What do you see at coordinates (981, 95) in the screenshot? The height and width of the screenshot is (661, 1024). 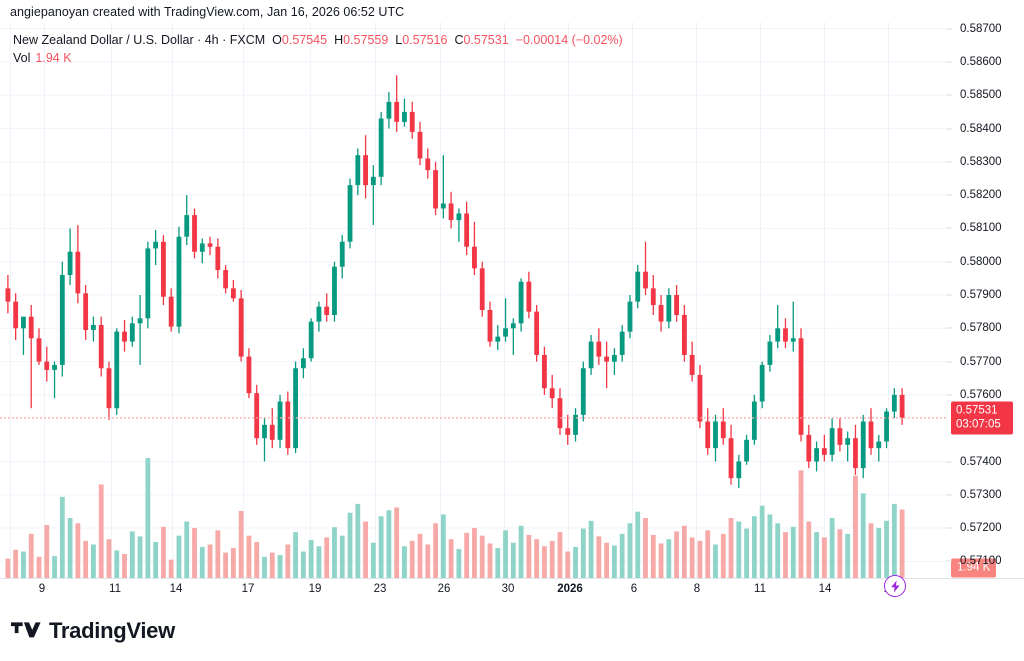 I see `price-tick-label: 0.58500` at bounding box center [981, 95].